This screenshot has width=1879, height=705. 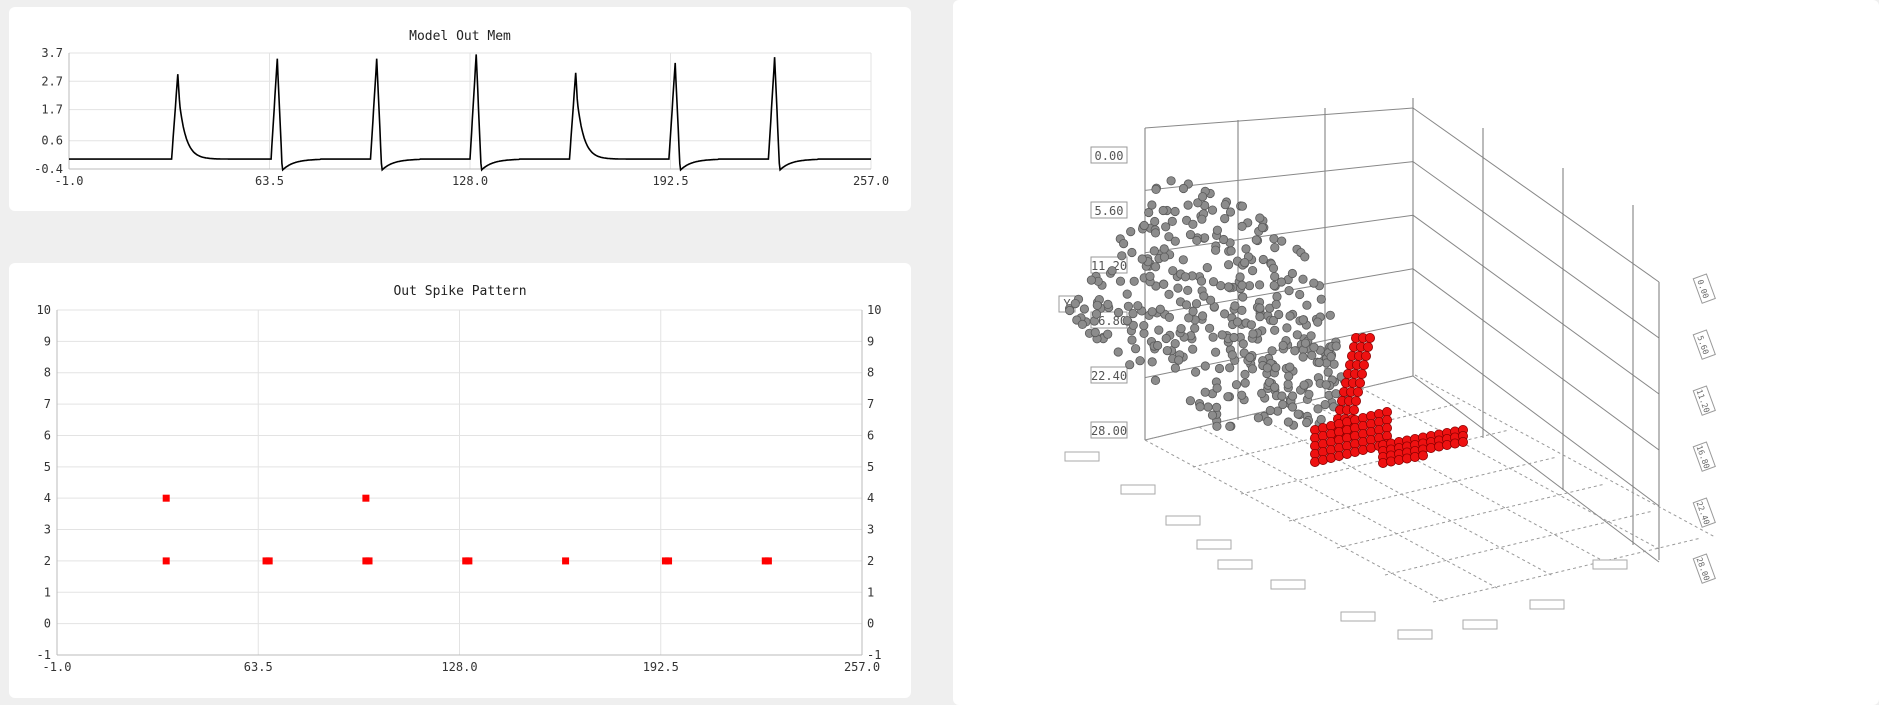 What do you see at coordinates (44, 310) in the screenshot?
I see `y-tick-label-left: 10` at bounding box center [44, 310].